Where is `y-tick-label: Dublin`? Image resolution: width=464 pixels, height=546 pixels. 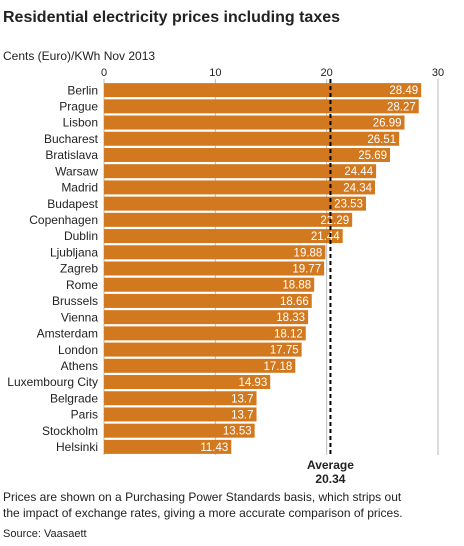 y-tick-label: Dublin is located at coordinates (81, 236).